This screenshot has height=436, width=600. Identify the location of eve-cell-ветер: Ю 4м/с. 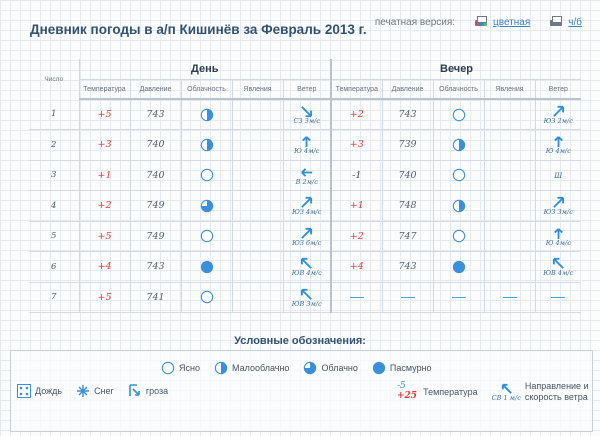
(558, 236).